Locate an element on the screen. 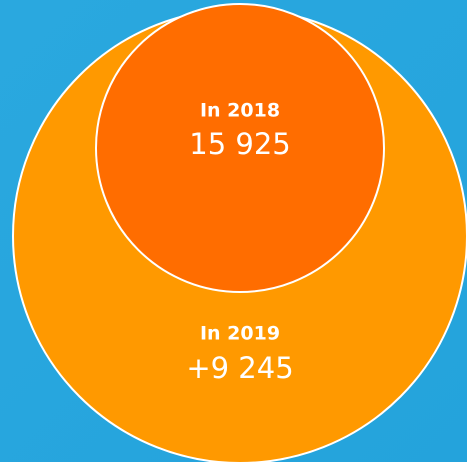 The height and width of the screenshot is (462, 467). inner-value: 15 925 is located at coordinates (239, 144).